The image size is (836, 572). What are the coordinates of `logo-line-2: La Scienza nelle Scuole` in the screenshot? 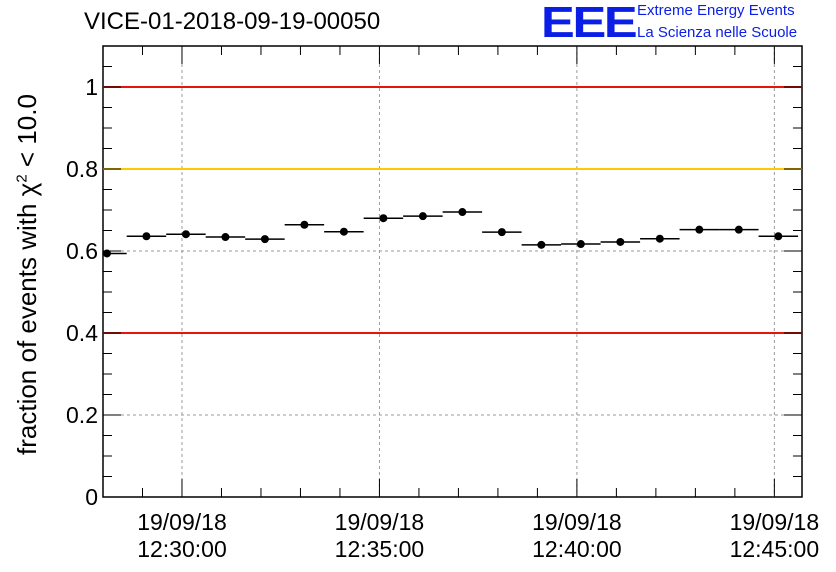 It's located at (717, 32).